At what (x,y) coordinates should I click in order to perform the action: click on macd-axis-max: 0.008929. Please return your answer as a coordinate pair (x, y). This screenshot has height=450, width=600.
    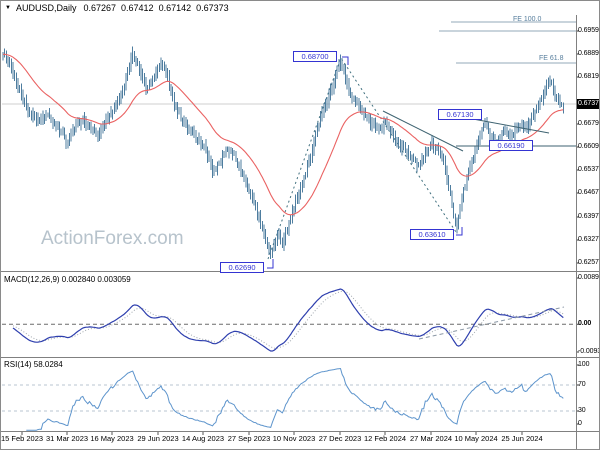
    Looking at the image, I should click on (588, 277).